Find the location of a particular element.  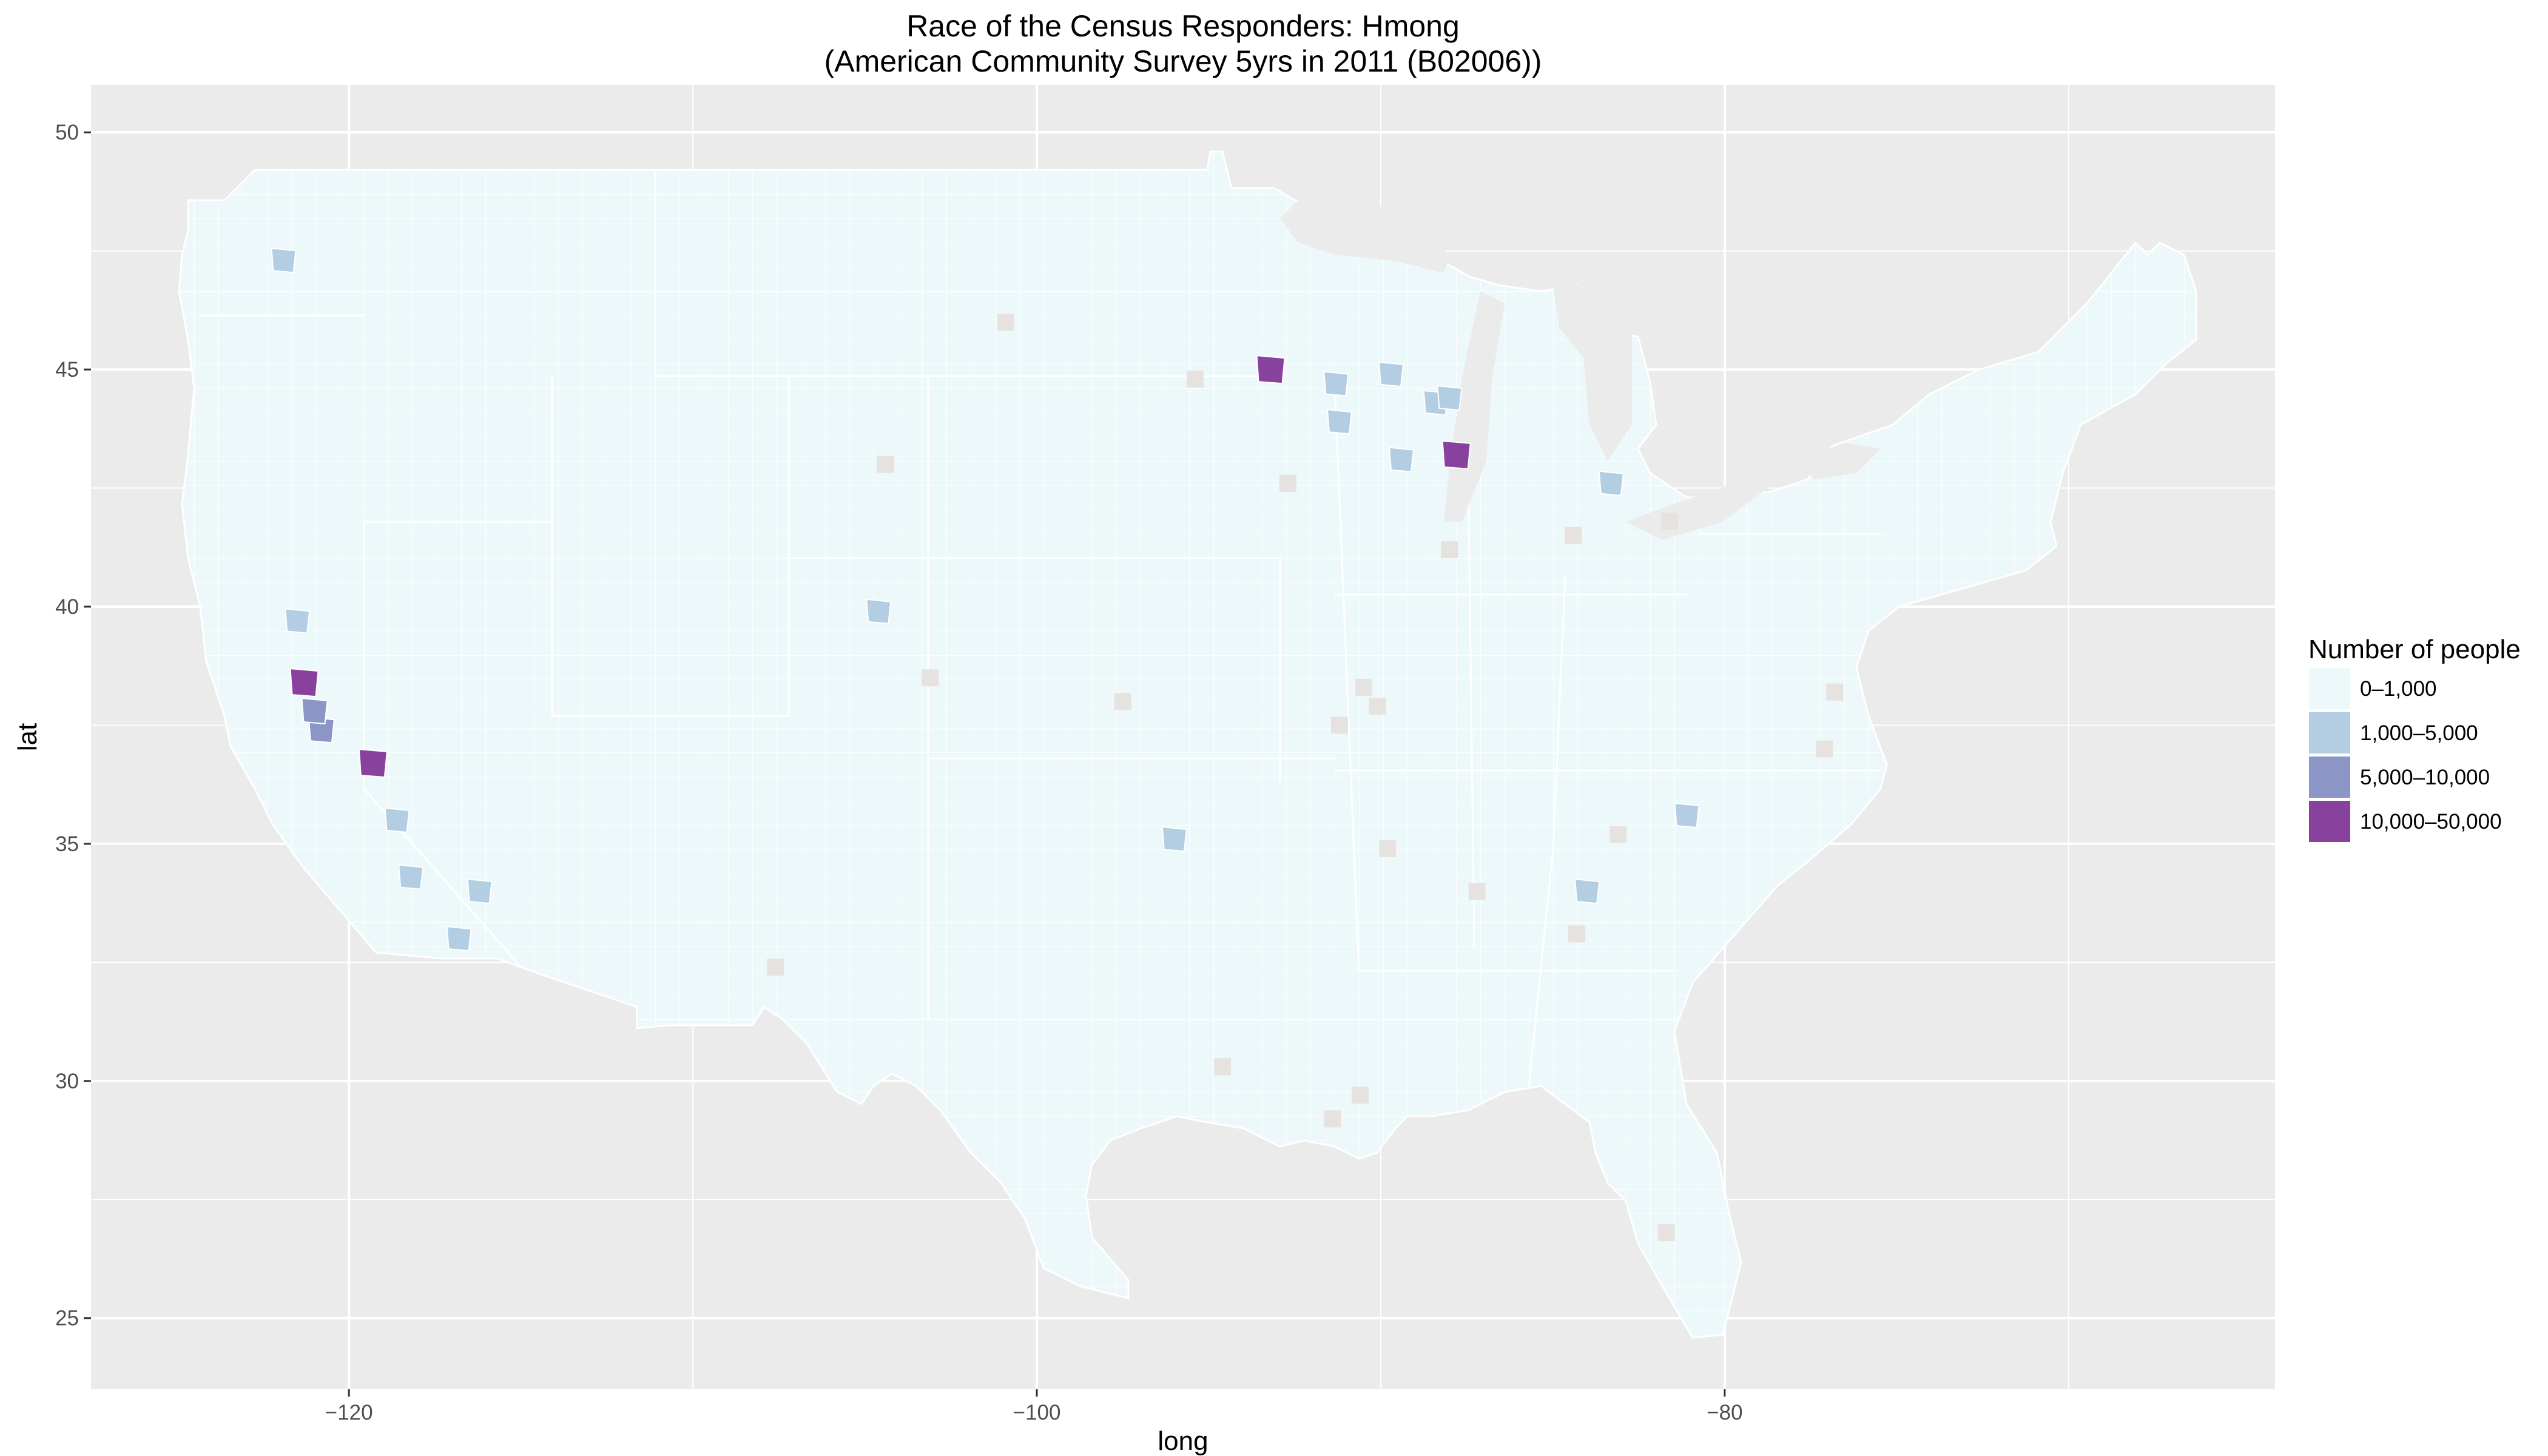

lake-ontario is located at coordinates (1838, 461).